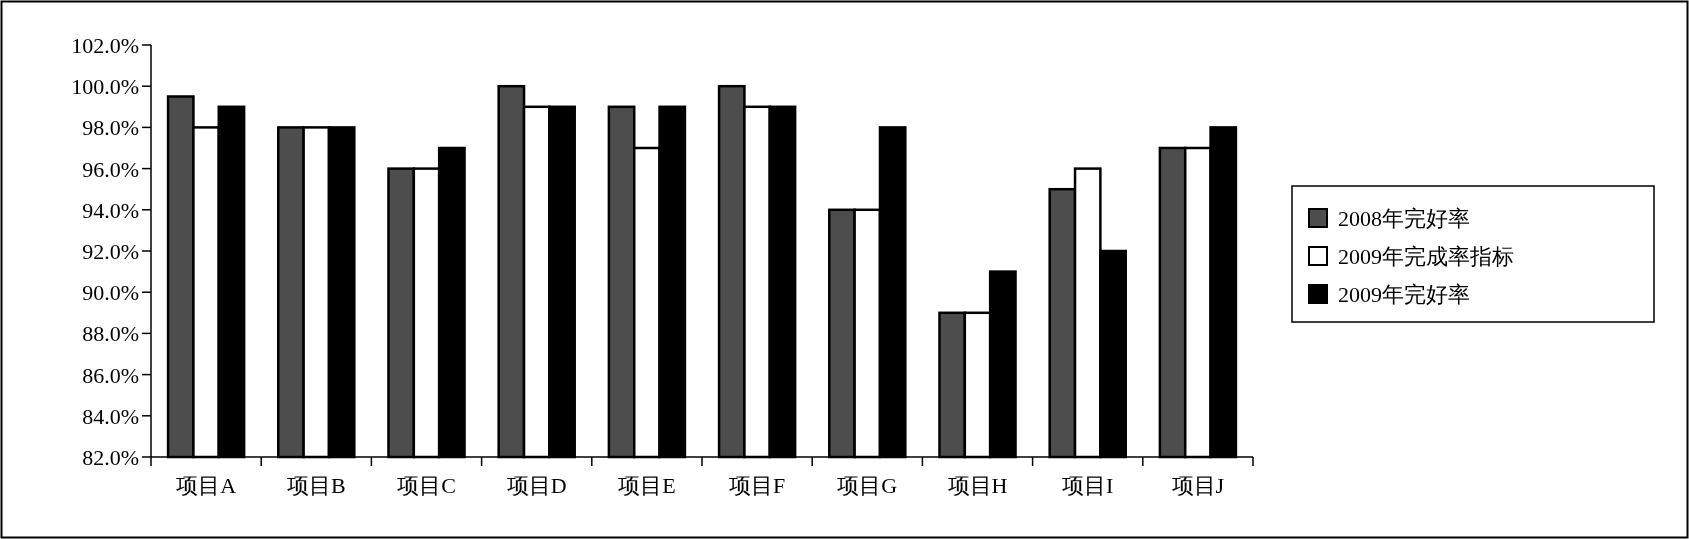  What do you see at coordinates (536, 485) in the screenshot?
I see `x-tick-label: 项目D` at bounding box center [536, 485].